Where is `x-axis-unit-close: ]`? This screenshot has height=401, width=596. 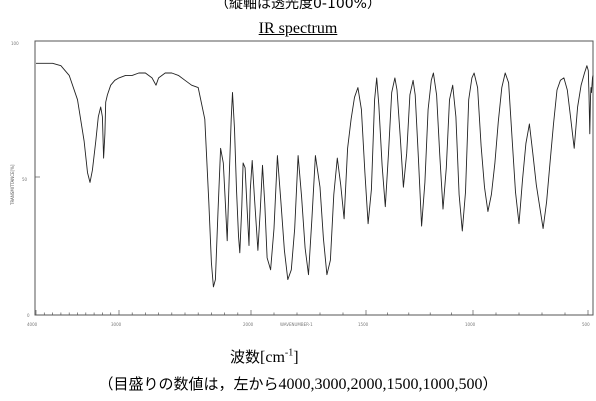 x-axis-unit-close: ] is located at coordinates (296, 357).